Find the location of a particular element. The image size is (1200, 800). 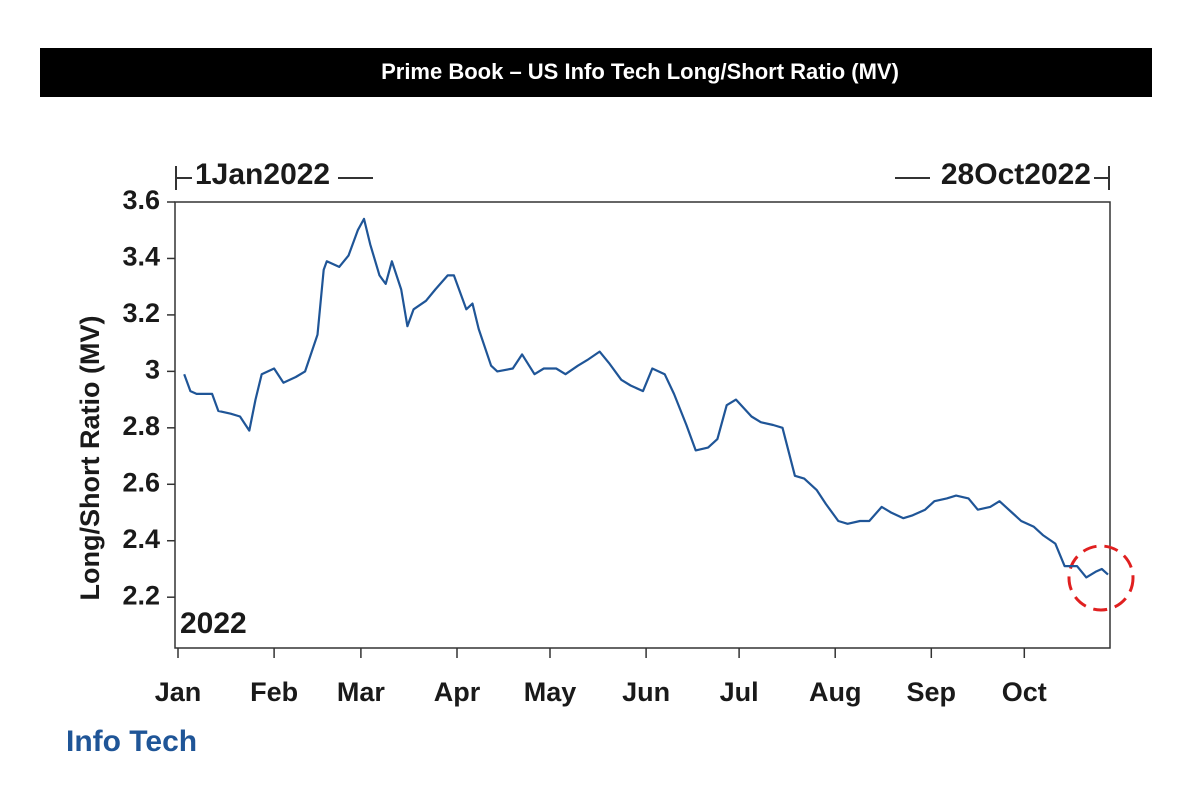

x-tick-label: Feb is located at coordinates (274, 692).